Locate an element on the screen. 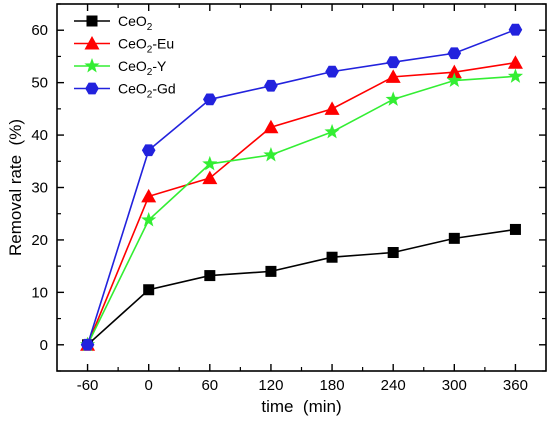 The height and width of the screenshot is (426, 550). x-tick-label: -60 is located at coordinates (88, 385).